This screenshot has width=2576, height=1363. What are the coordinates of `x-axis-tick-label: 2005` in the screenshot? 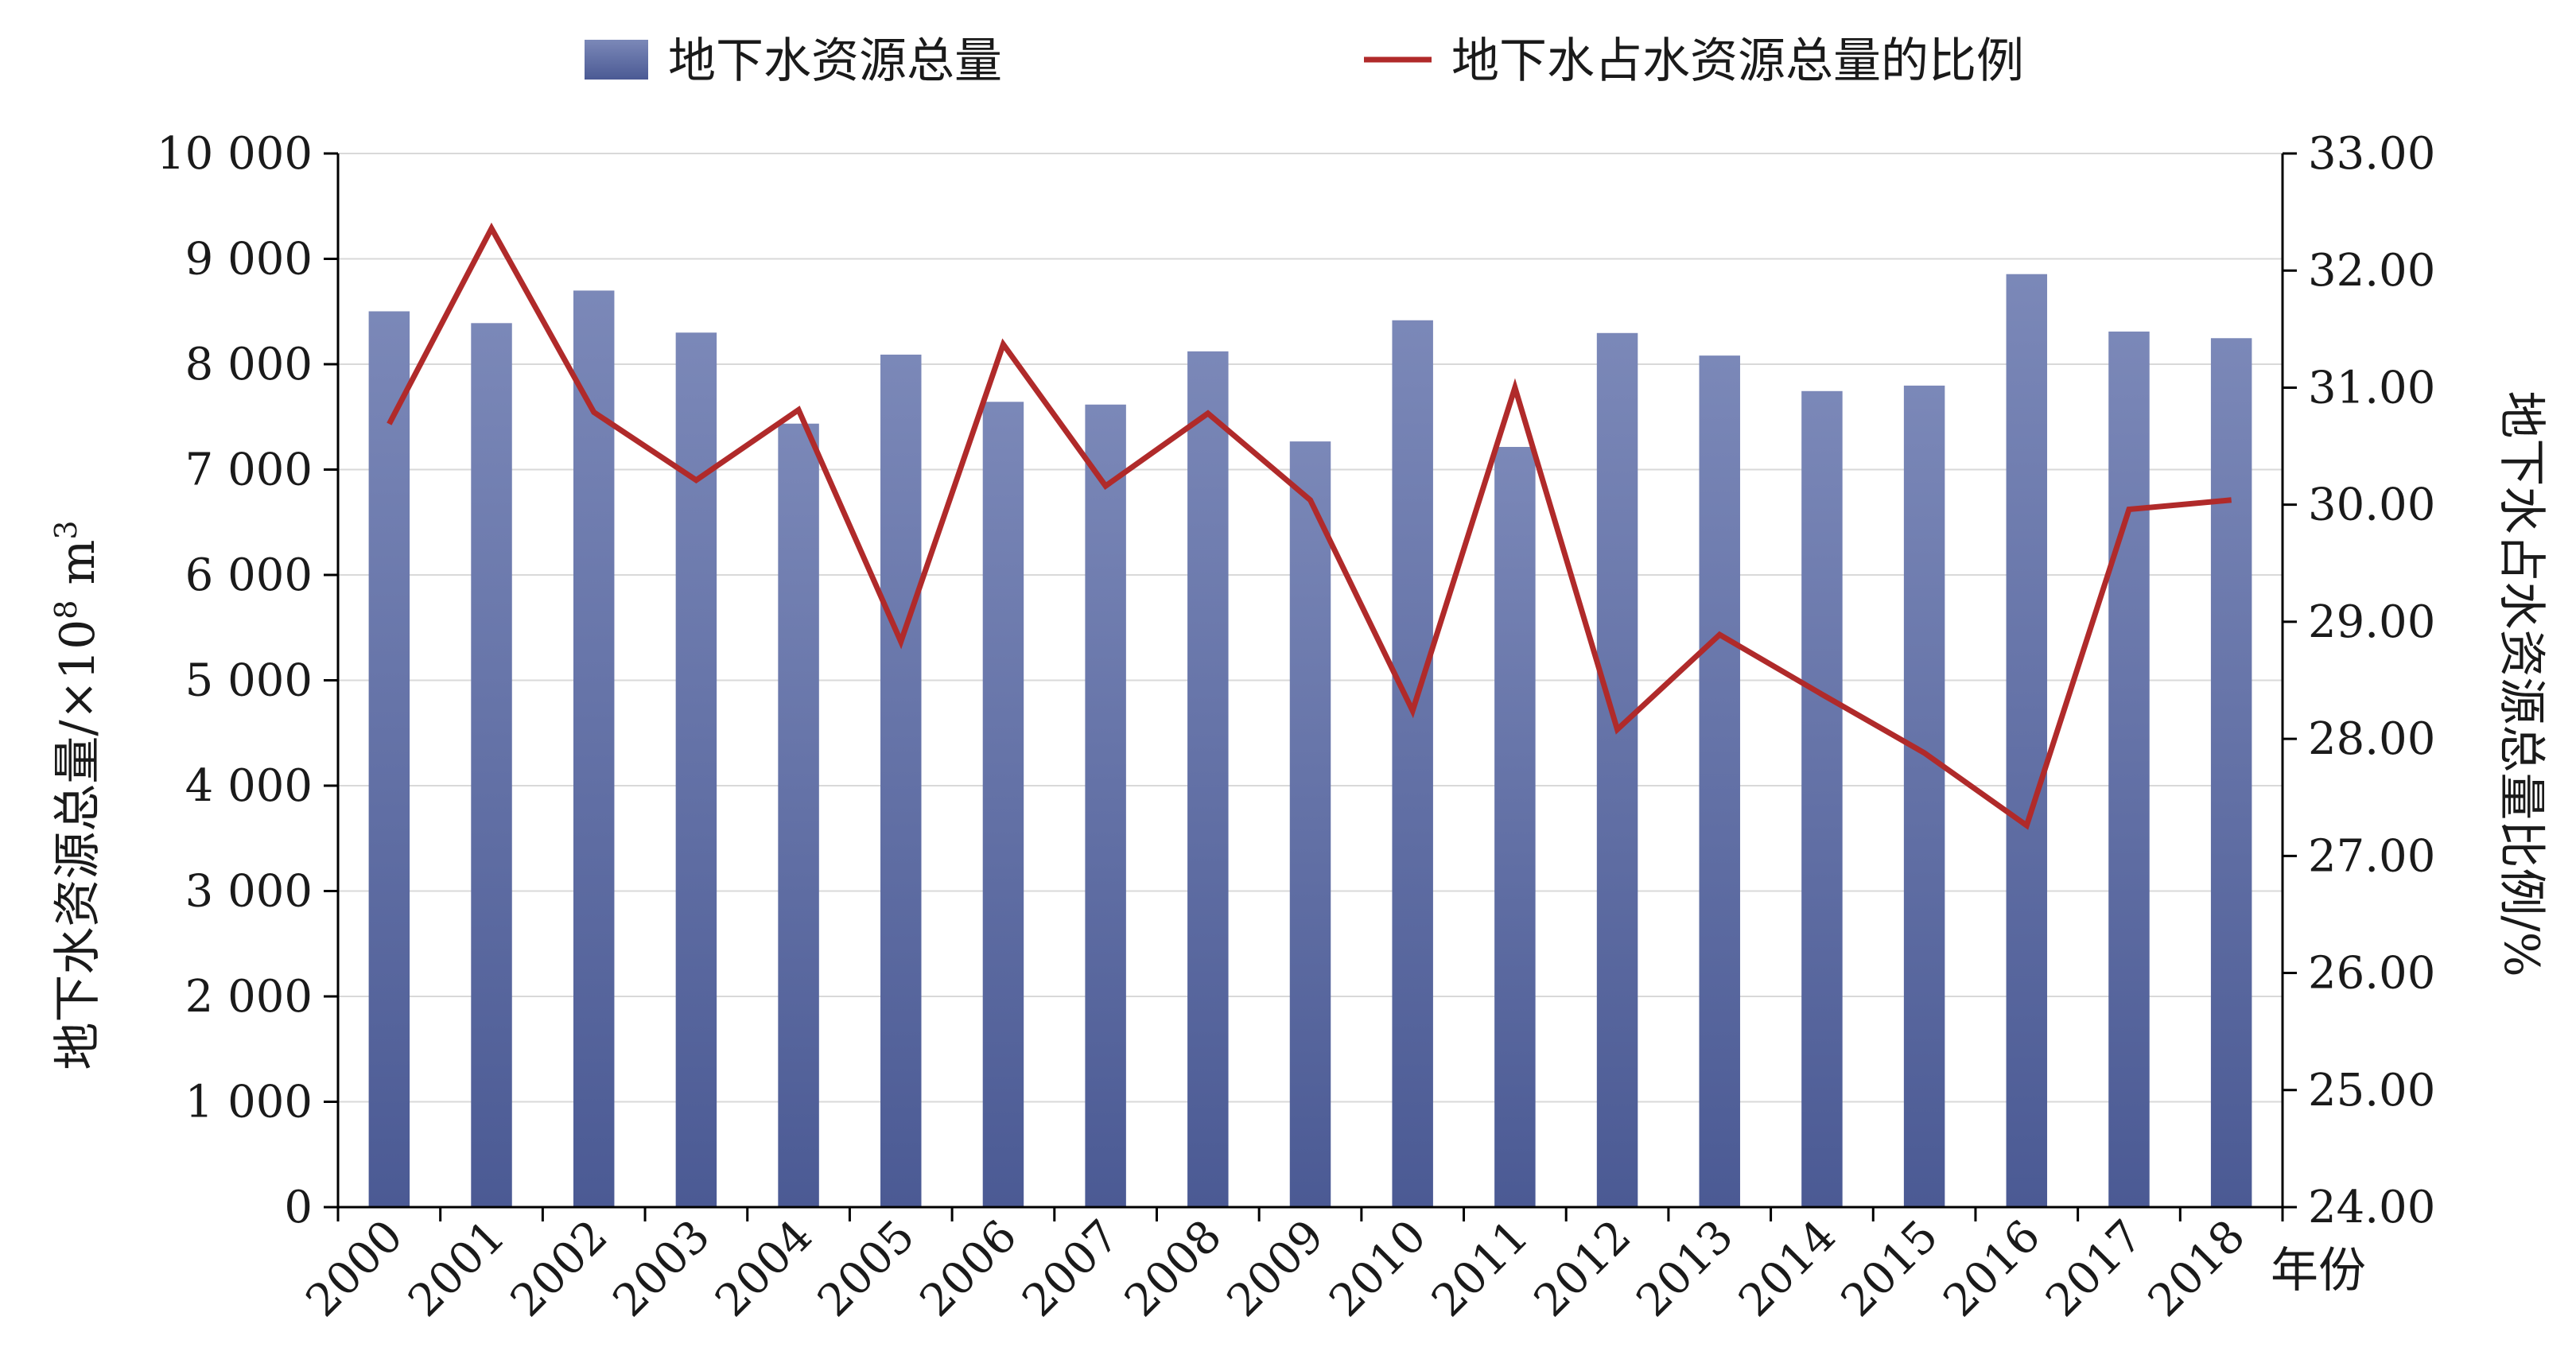 It's located at (866, 1269).